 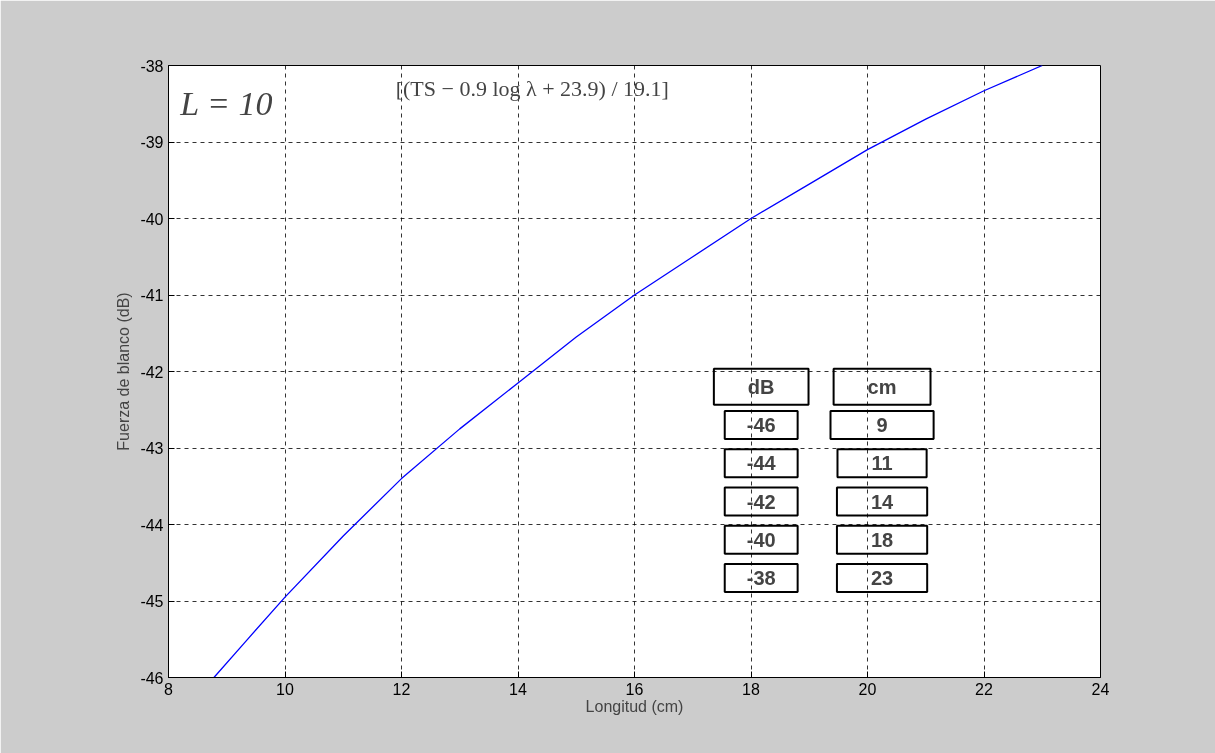 I want to click on annotation: 11, so click(x=882, y=463).